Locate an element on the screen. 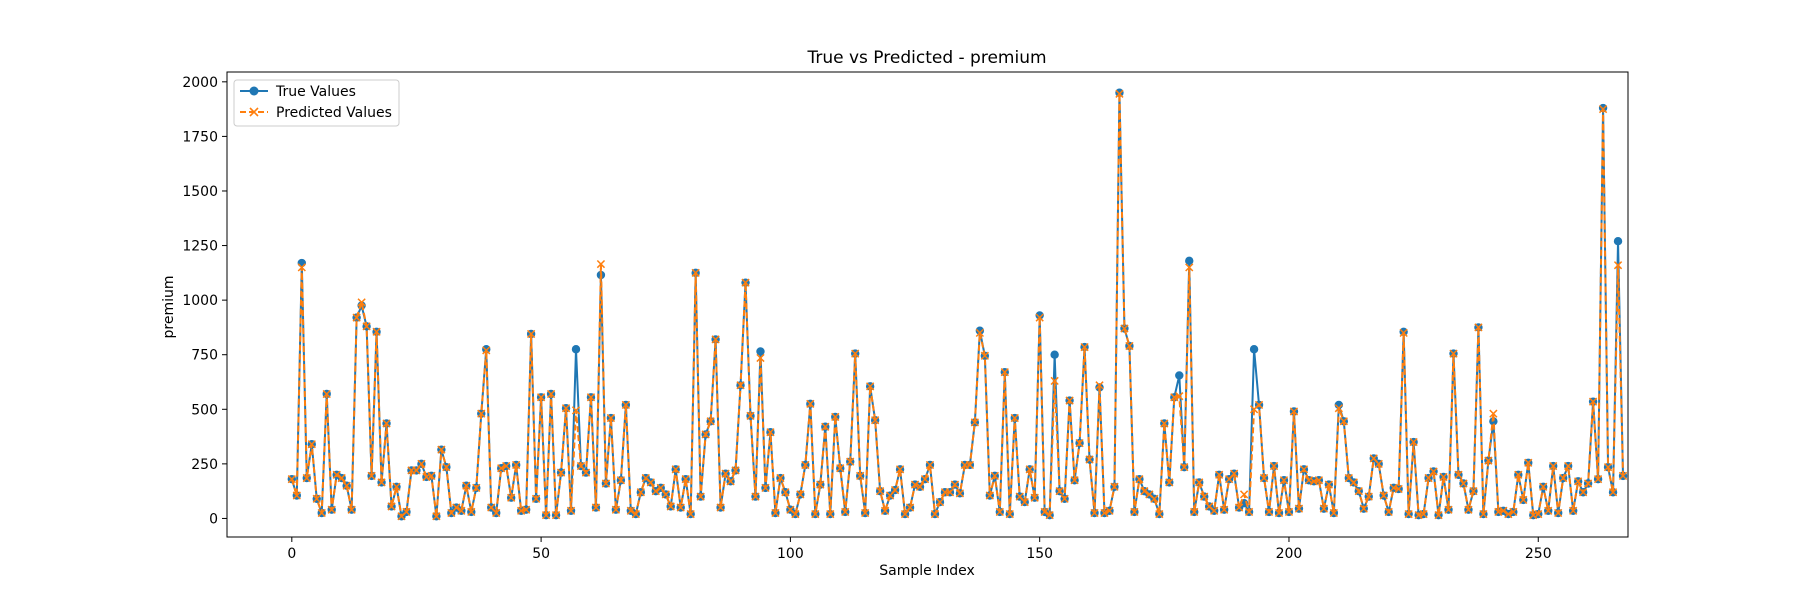  y-tick-label: 1750 is located at coordinates (200, 137).